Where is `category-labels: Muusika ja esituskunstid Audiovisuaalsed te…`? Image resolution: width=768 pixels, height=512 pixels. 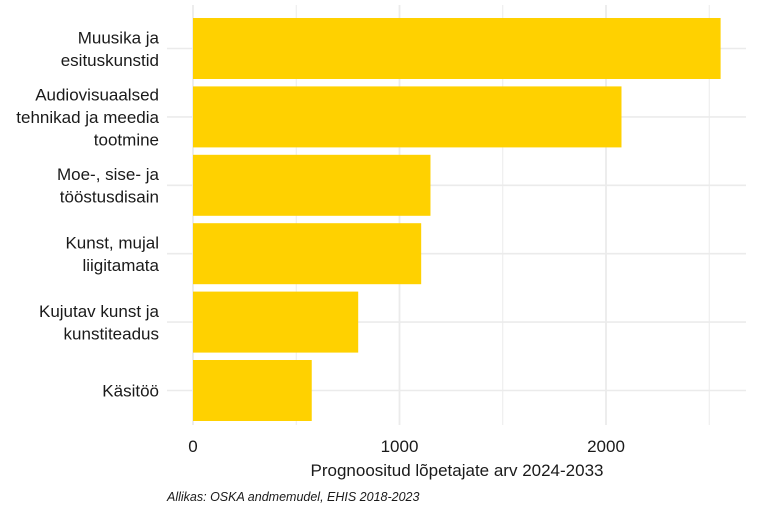 category-labels: Muusika ja esituskunstid Audiovisuaalsed te… is located at coordinates (87, 214).